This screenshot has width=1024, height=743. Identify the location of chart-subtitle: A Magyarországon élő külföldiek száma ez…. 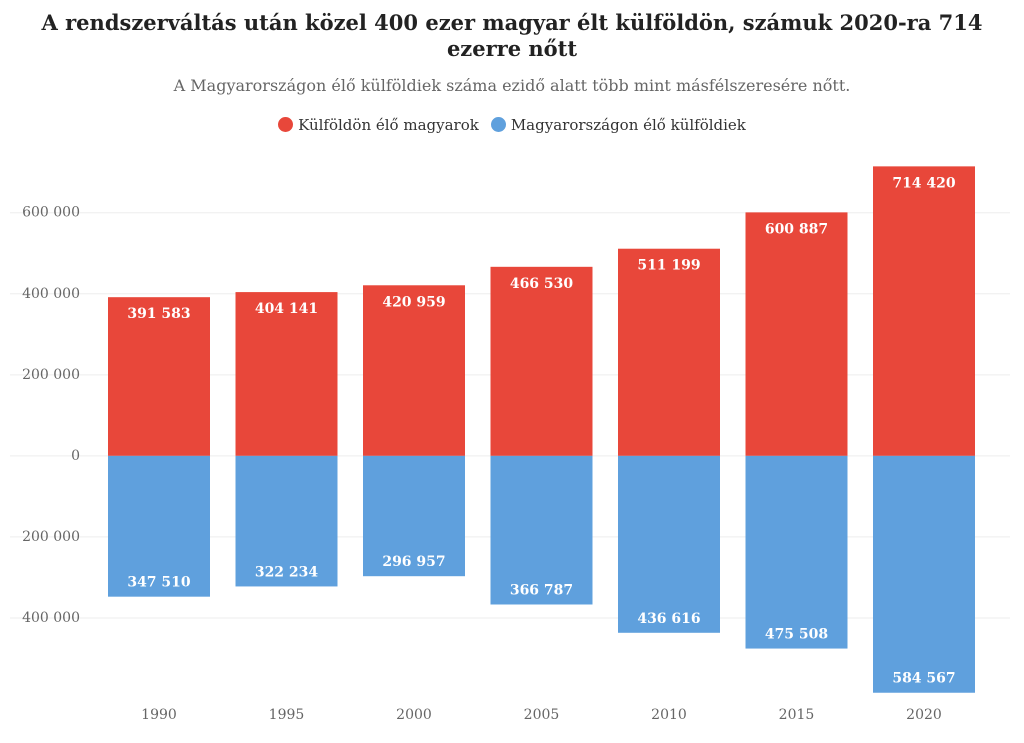
(512, 85).